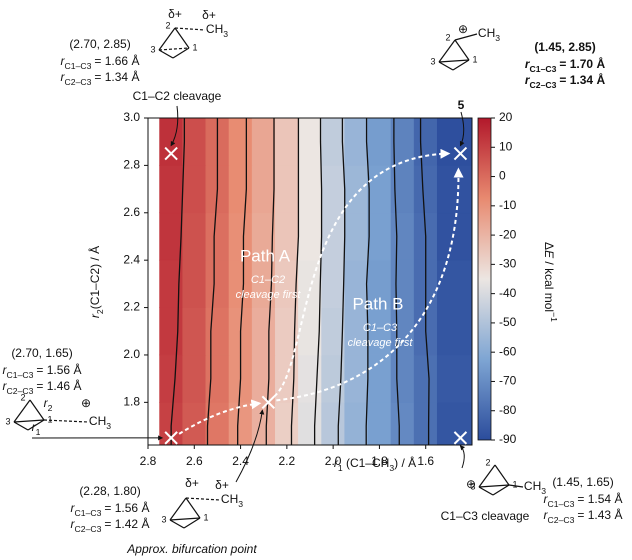 This screenshot has height=560, width=632. Describe the element at coordinates (370, 284) in the screenshot. I see `path-arrow` at that location.